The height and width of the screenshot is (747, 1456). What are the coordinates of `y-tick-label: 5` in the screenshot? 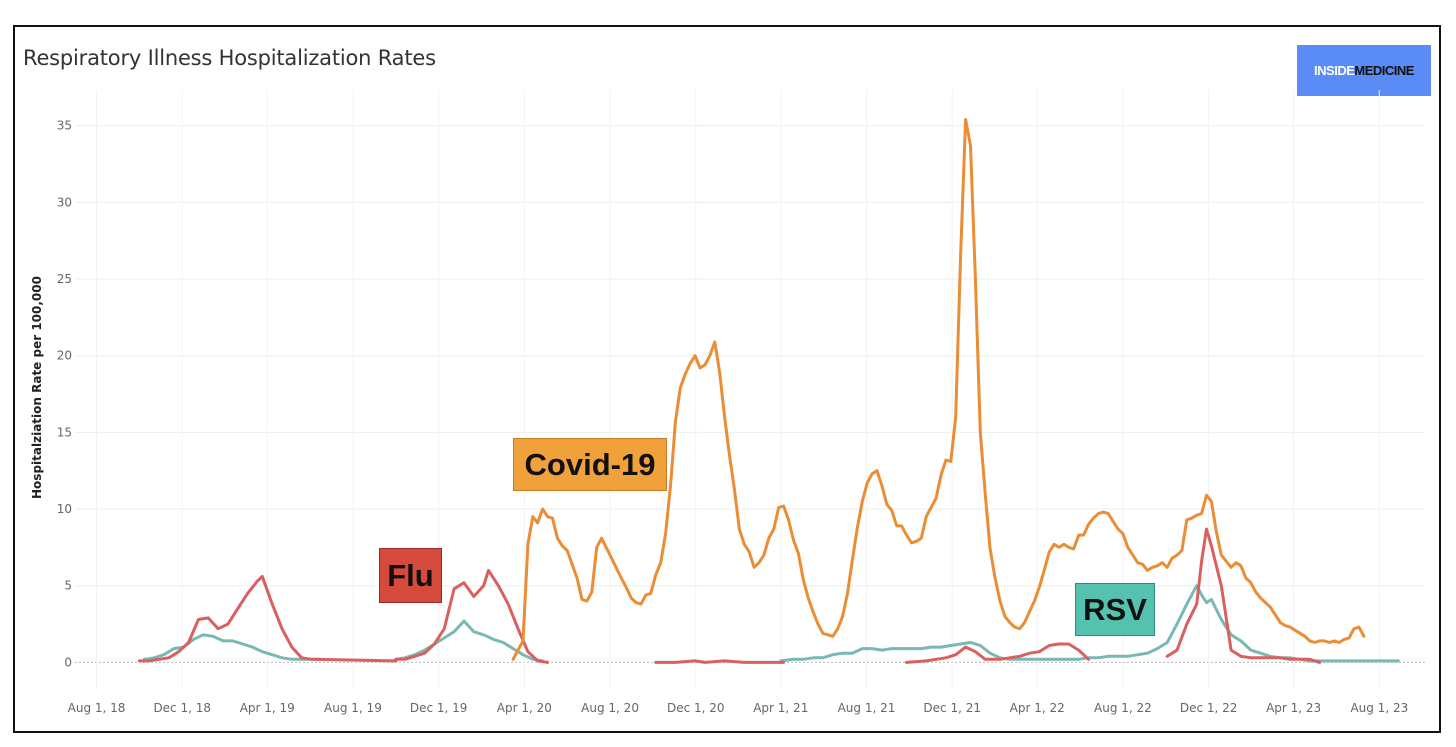 It's located at (68, 586).